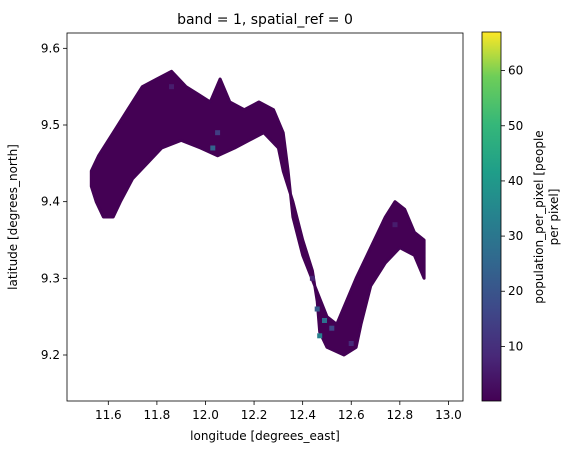 The image size is (574, 455). Describe the element at coordinates (539, 216) in the screenshot. I see `colorbar-label-line1: population_per_pixel [people` at that location.